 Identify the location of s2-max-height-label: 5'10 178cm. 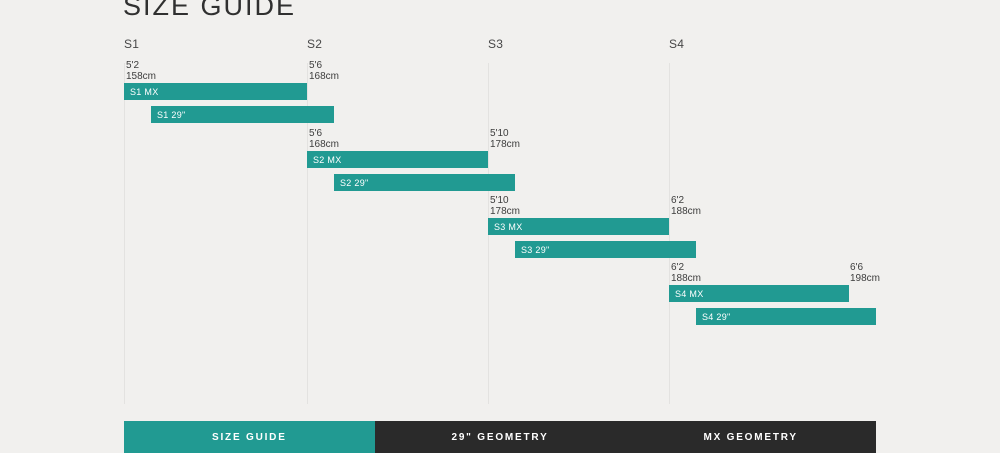
(505, 139).